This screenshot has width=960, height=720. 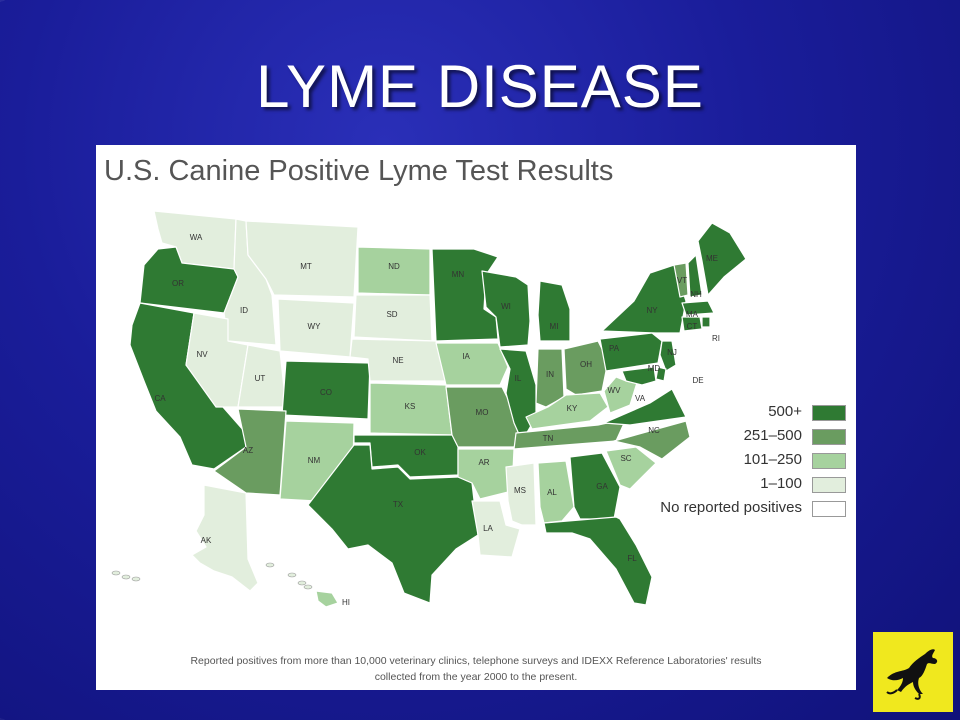 What do you see at coordinates (697, 380) in the screenshot?
I see `state-label: DE` at bounding box center [697, 380].